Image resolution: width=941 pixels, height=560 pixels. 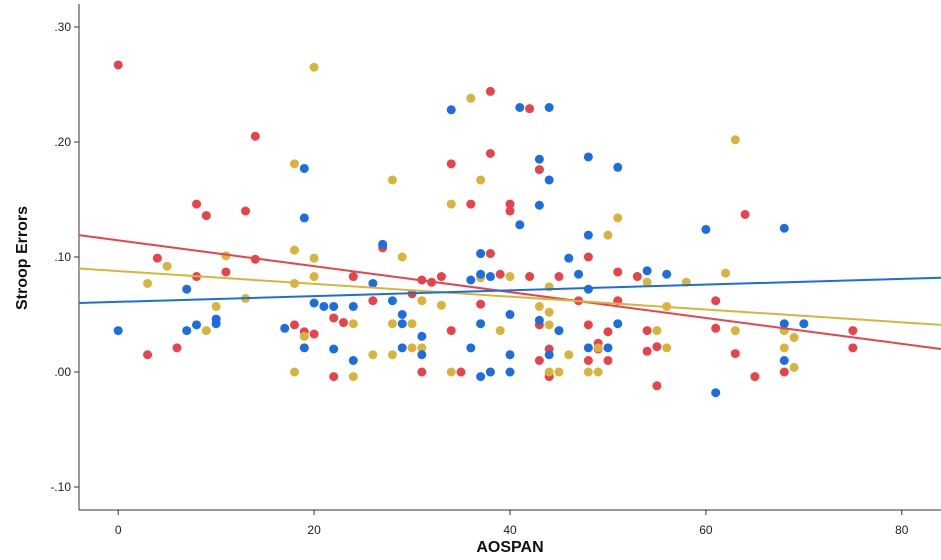 What do you see at coordinates (62, 257) in the screenshot?
I see `y-tick-label: .10` at bounding box center [62, 257].